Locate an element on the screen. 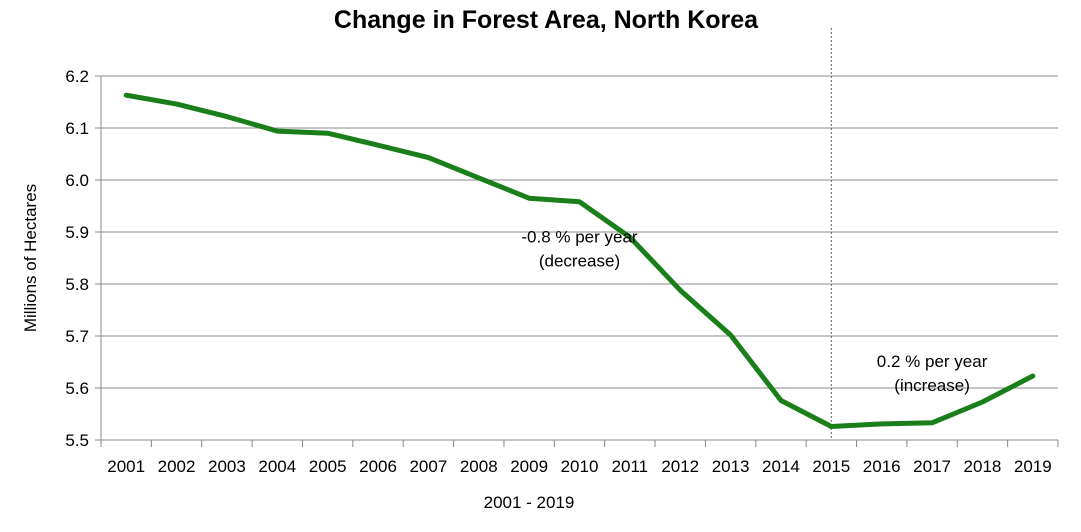  y-tick-label: 6.2 is located at coordinates (77, 76).